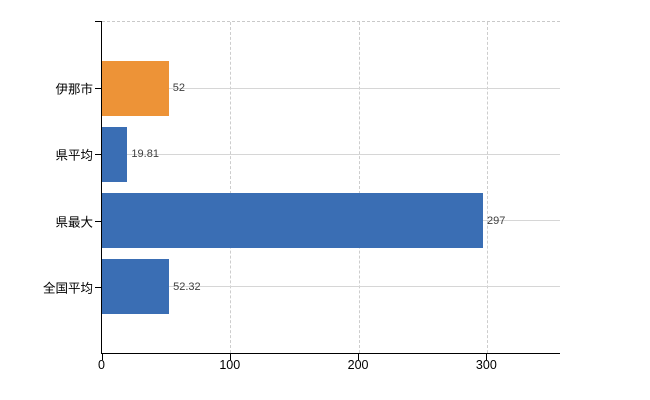  What do you see at coordinates (496, 220) in the screenshot?
I see `bar-value-label: 297` at bounding box center [496, 220].